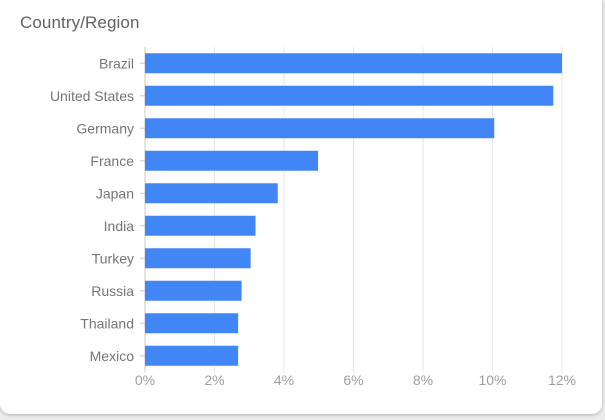  Describe the element at coordinates (353, 380) in the screenshot. I see `x-tick-label: 6%` at that location.